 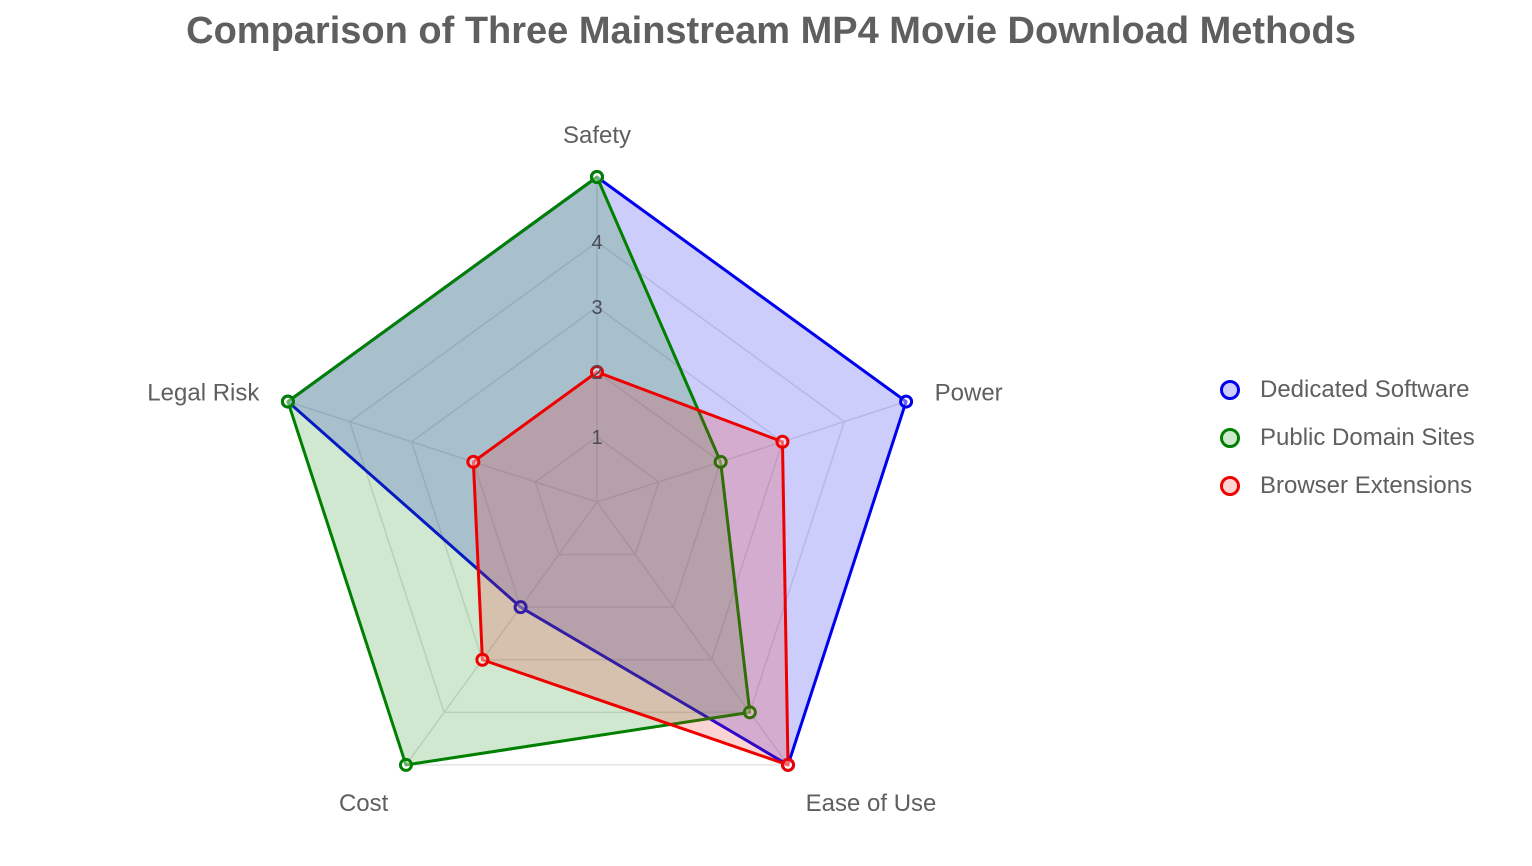 I want to click on data-point-browser-extensions-power, so click(x=782, y=441).